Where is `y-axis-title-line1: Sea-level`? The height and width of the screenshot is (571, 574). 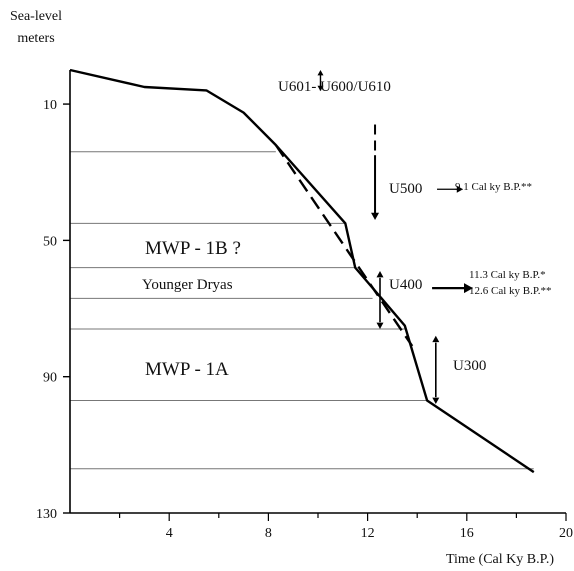
y-axis-title-line1: Sea-level is located at coordinates (36, 16).